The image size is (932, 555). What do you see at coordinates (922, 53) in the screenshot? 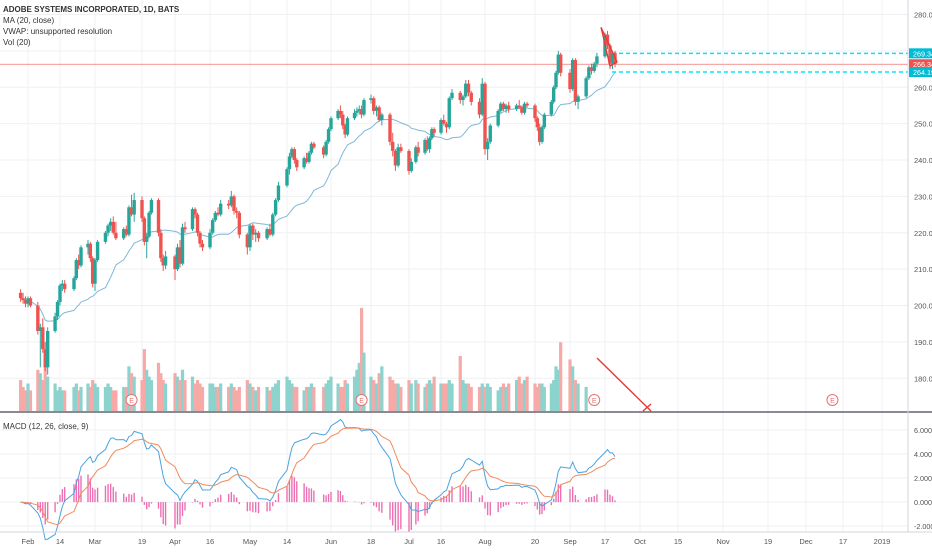
I see `price-label-text: 269.34` at bounding box center [922, 53].